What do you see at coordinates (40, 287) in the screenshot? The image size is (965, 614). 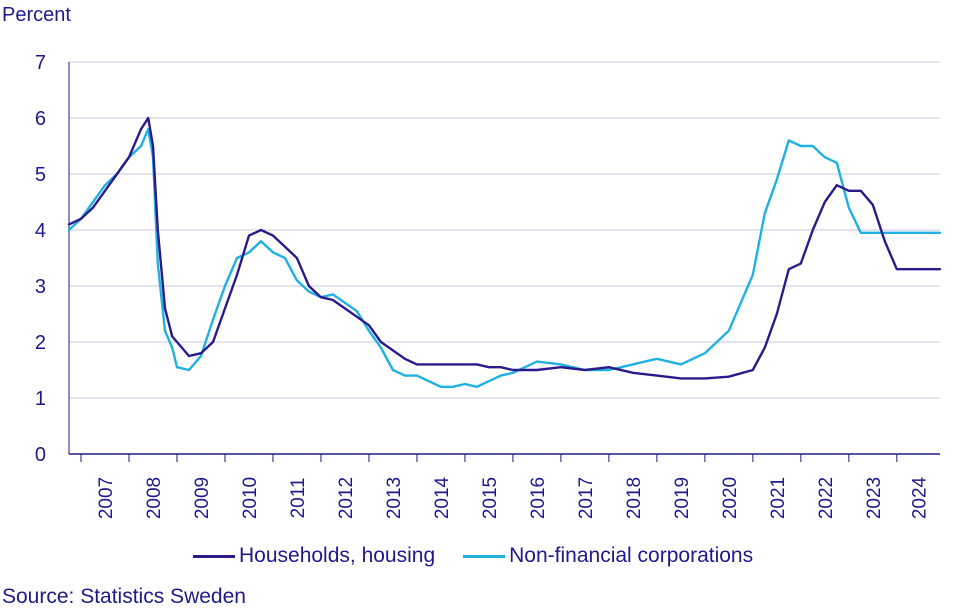 I see `y-tick-label-3: 3` at bounding box center [40, 287].